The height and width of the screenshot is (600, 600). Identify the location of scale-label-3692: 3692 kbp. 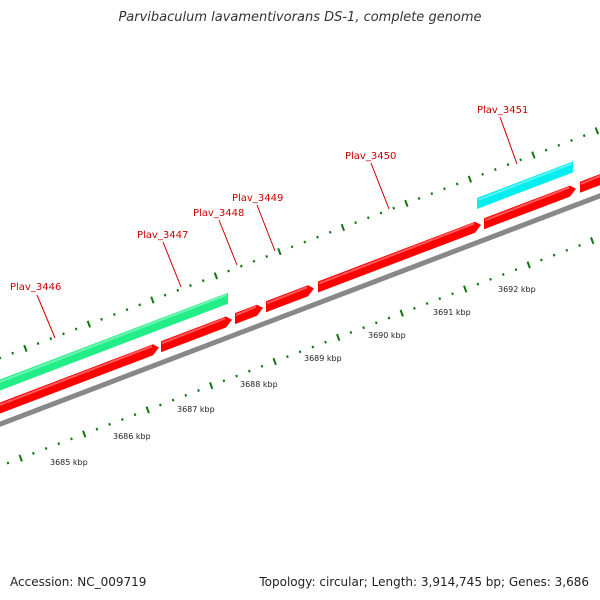
(517, 289).